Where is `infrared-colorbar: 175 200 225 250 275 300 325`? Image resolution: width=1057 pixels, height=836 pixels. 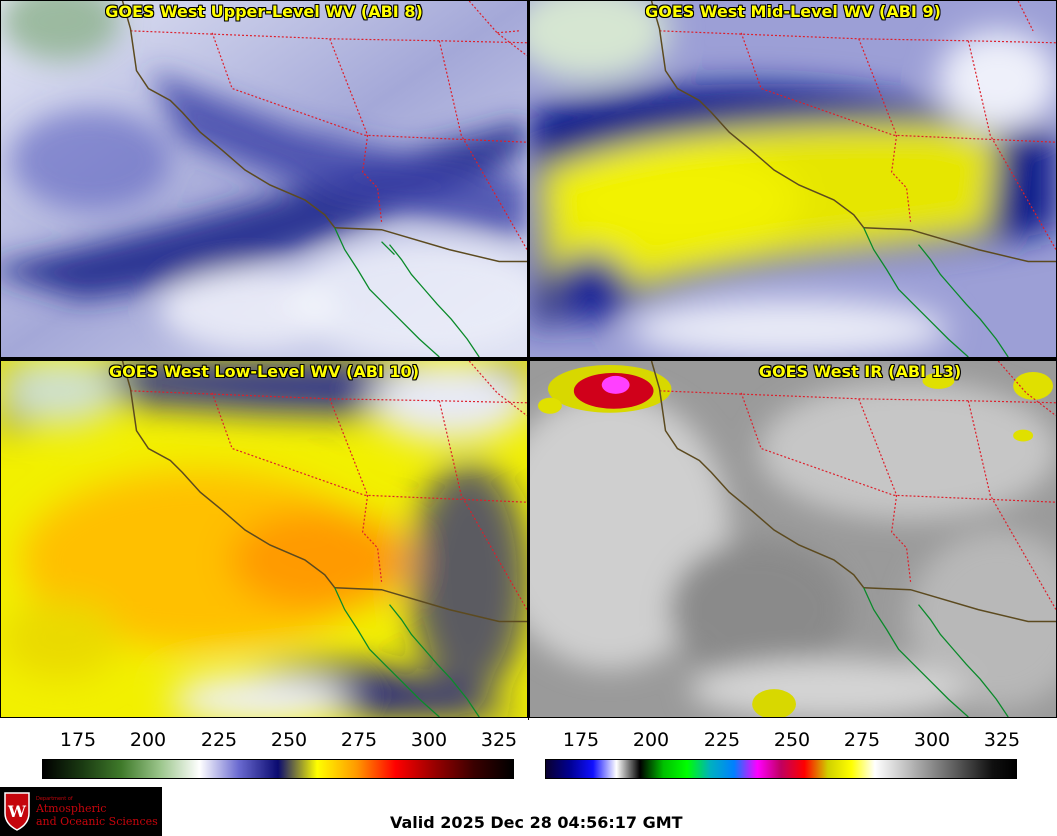
infrared-colorbar: 175 200 225 250 275 300 325 is located at coordinates (783, 753).